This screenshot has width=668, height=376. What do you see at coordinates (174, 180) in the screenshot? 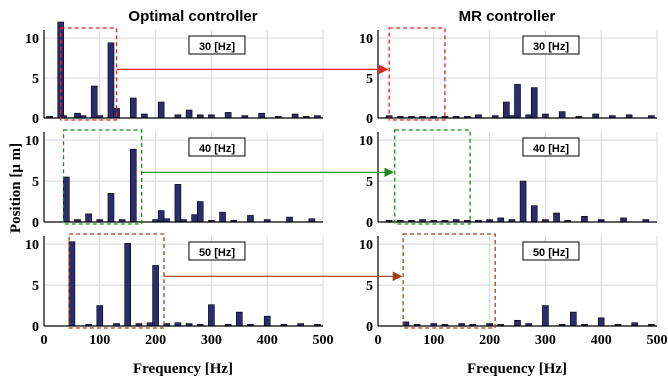
I see `panel-1-left: 0 5 10 40 [Hz]` at bounding box center [174, 180].